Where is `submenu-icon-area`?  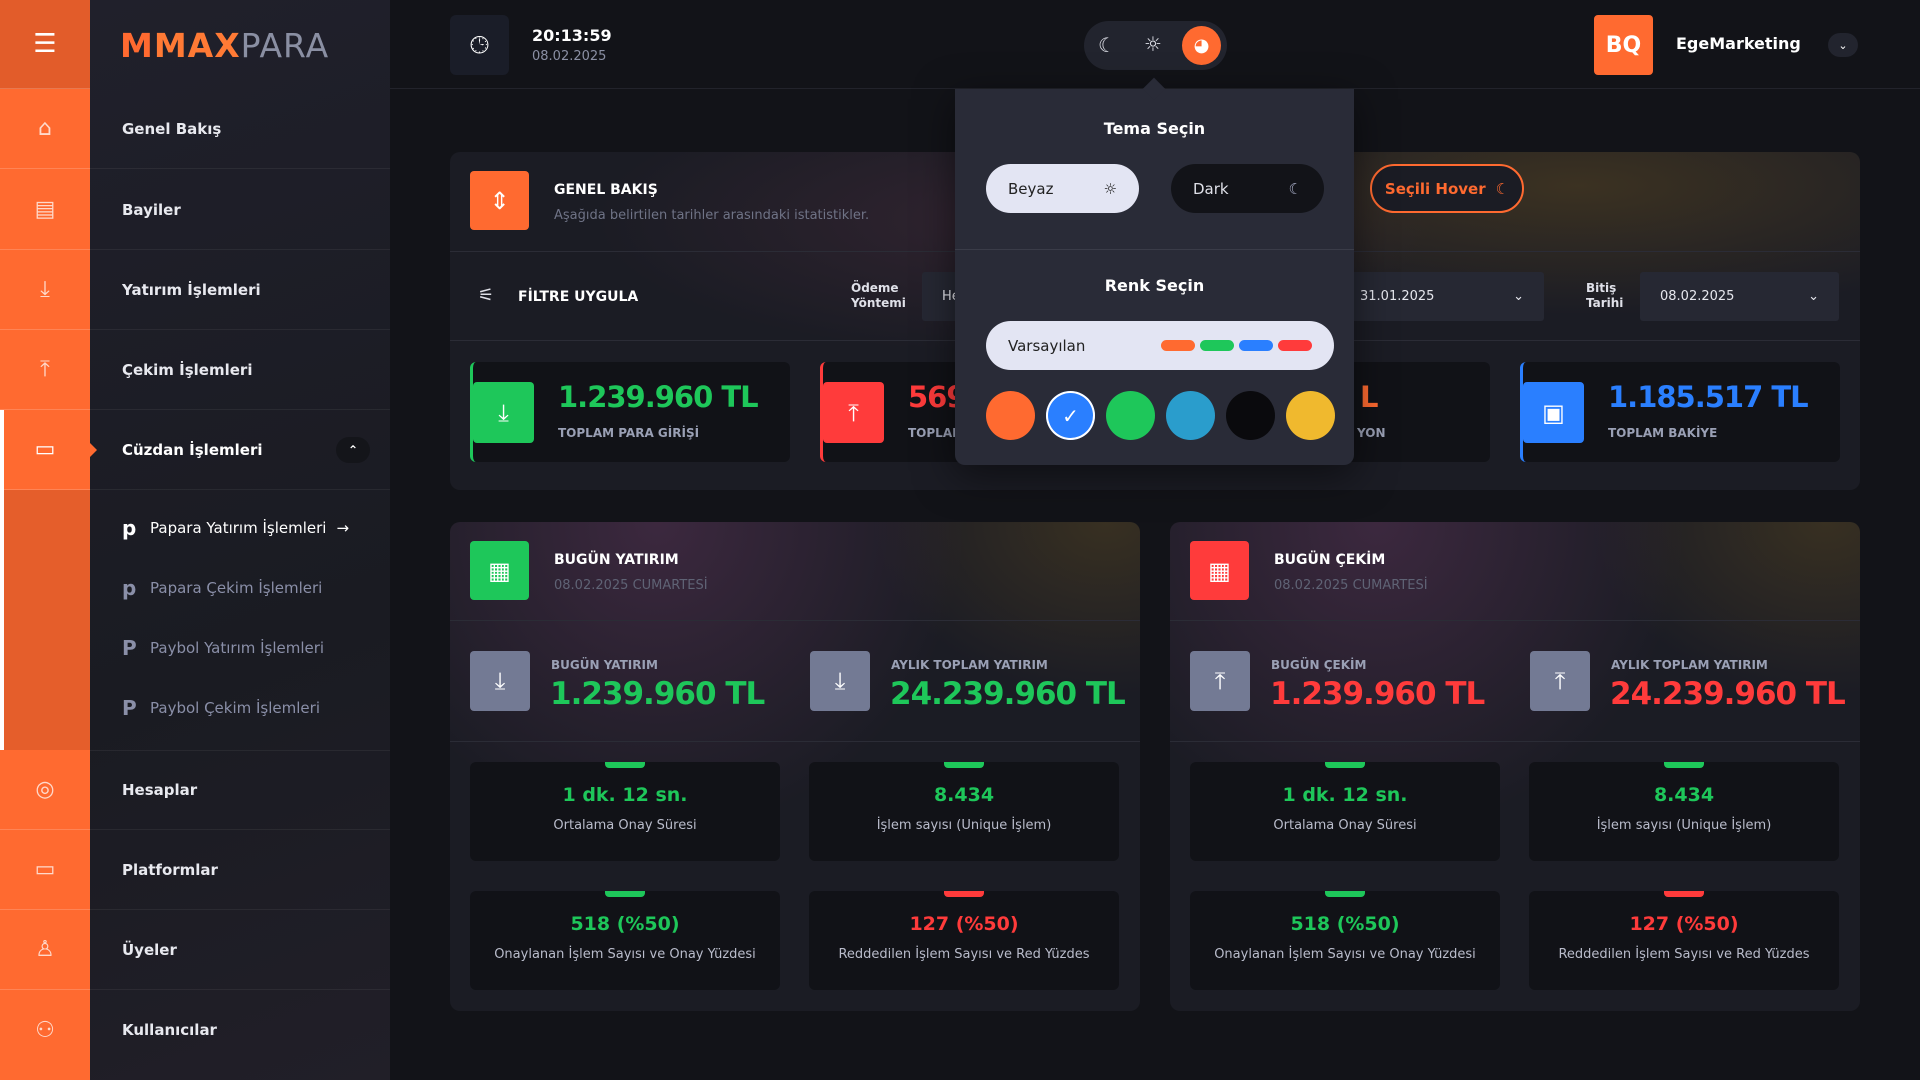 submenu-icon-area is located at coordinates (45, 620).